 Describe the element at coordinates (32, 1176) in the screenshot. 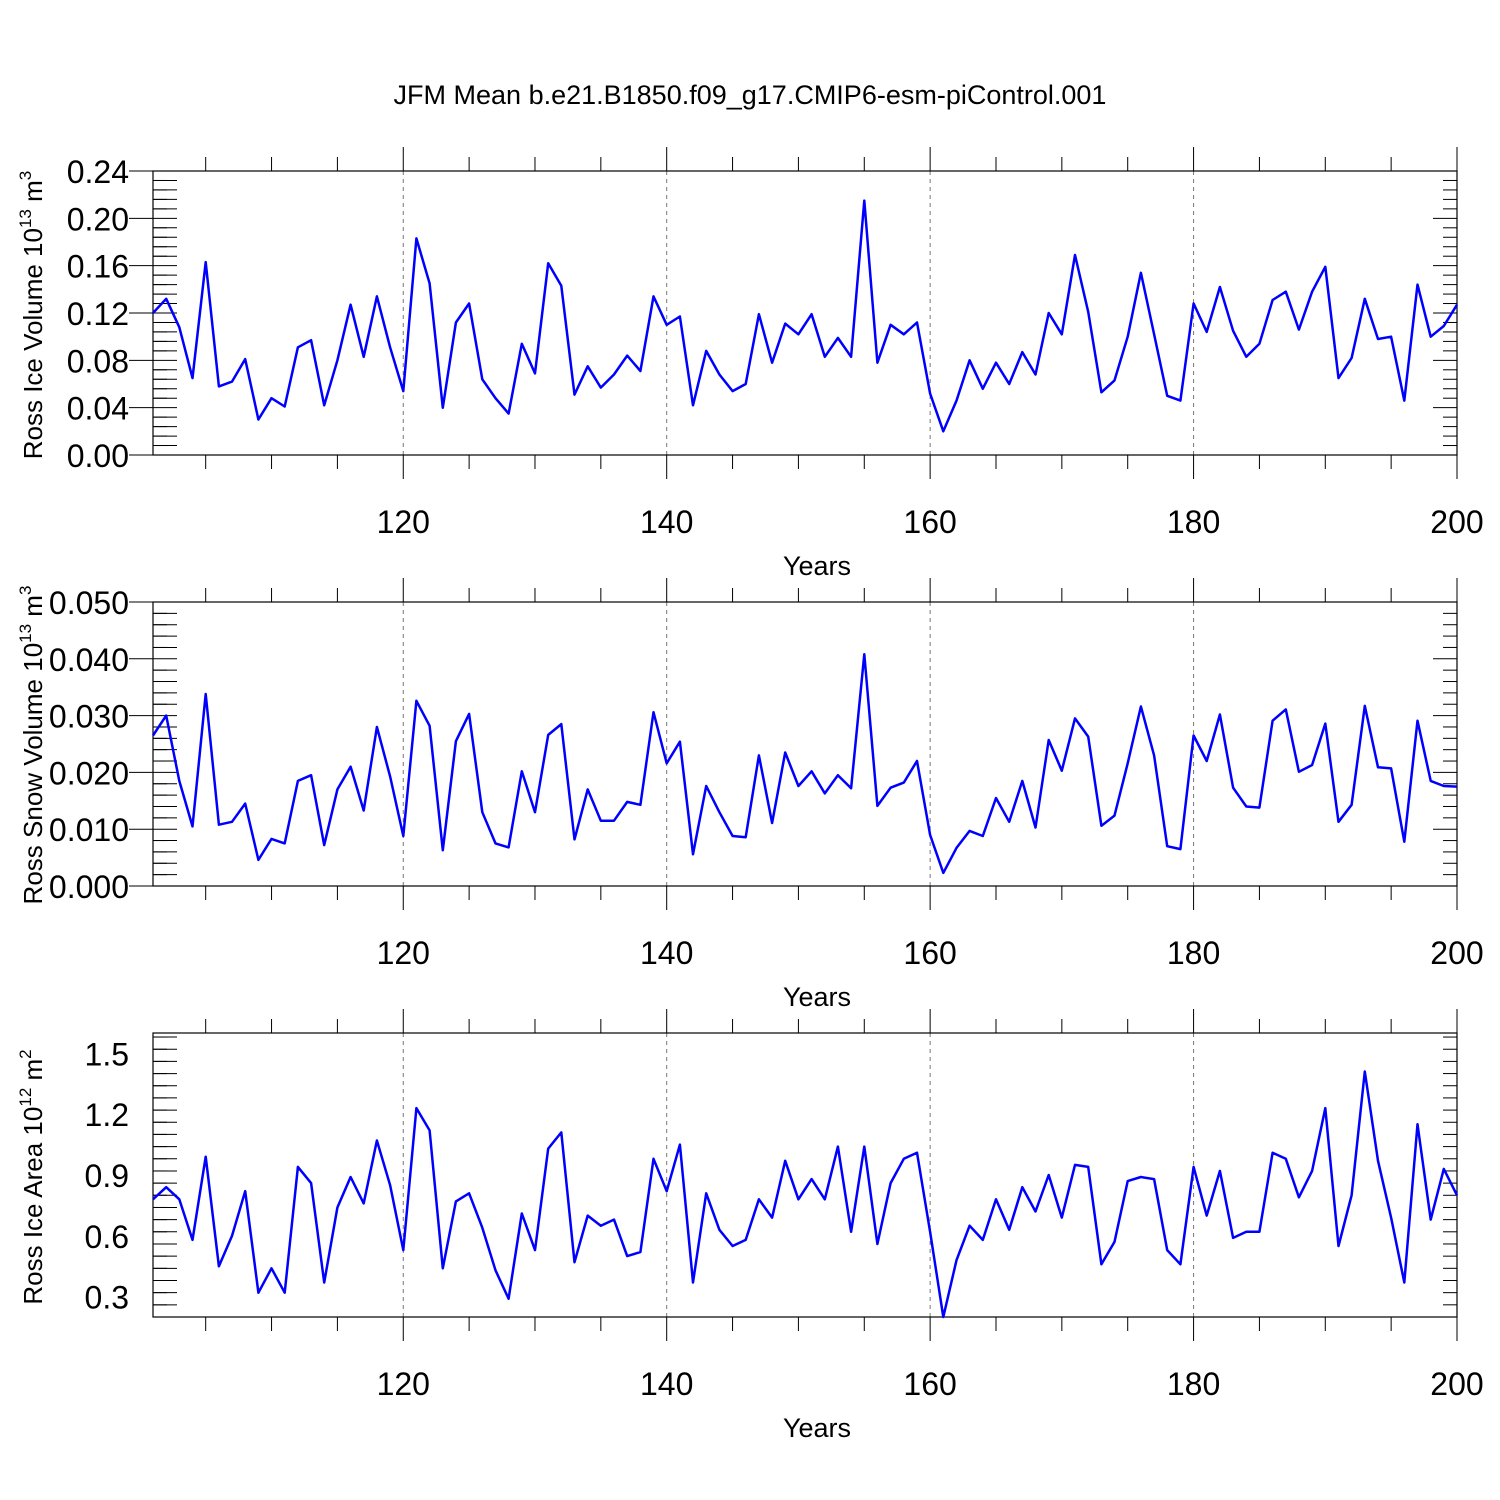

I see `y-axis-label: Ross Ice Area 1012 m2` at that location.